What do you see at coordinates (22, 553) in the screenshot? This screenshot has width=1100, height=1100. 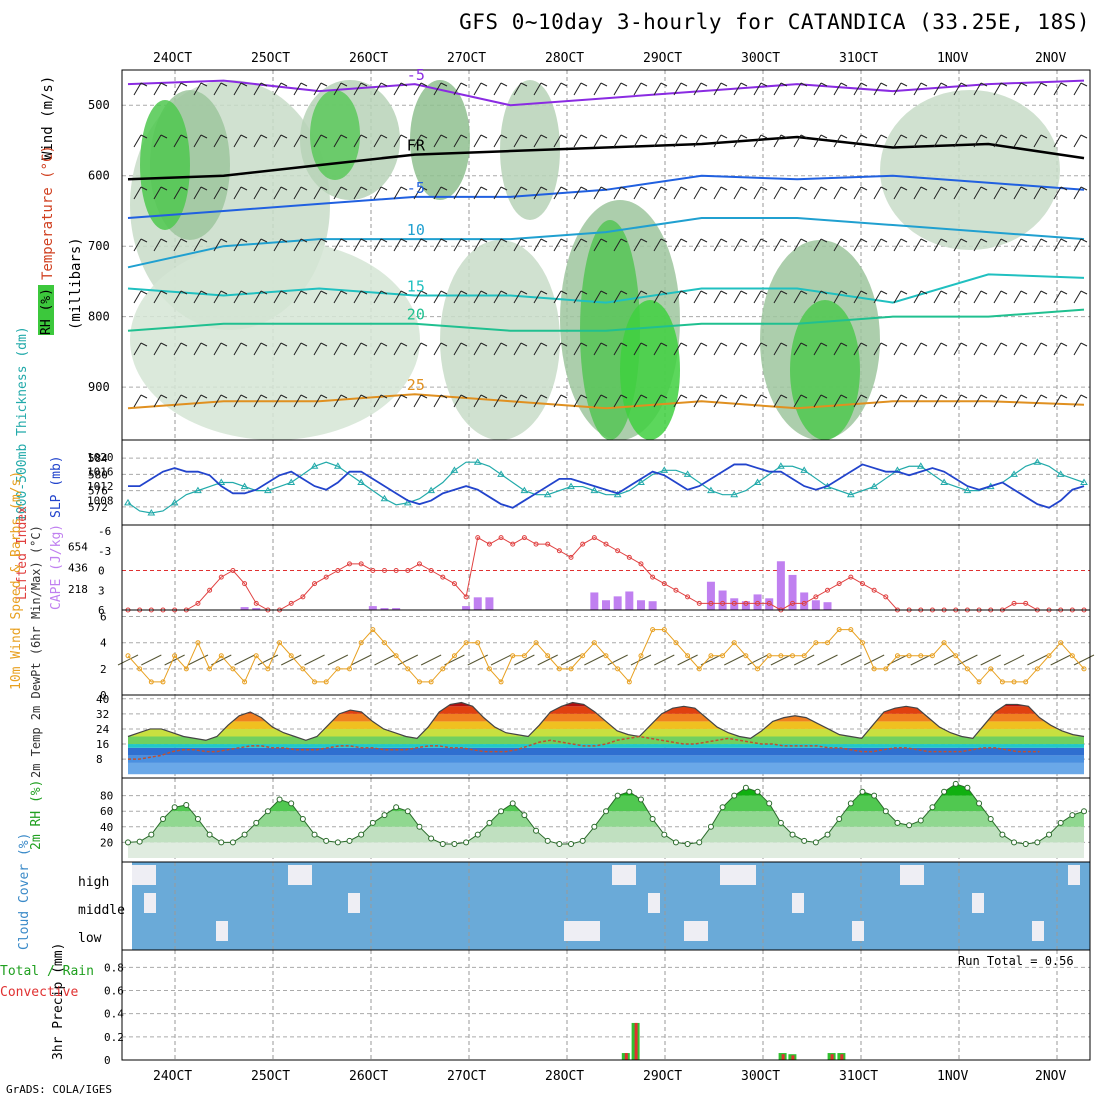 I see `li-axis-label: Lifted Index` at bounding box center [22, 553].